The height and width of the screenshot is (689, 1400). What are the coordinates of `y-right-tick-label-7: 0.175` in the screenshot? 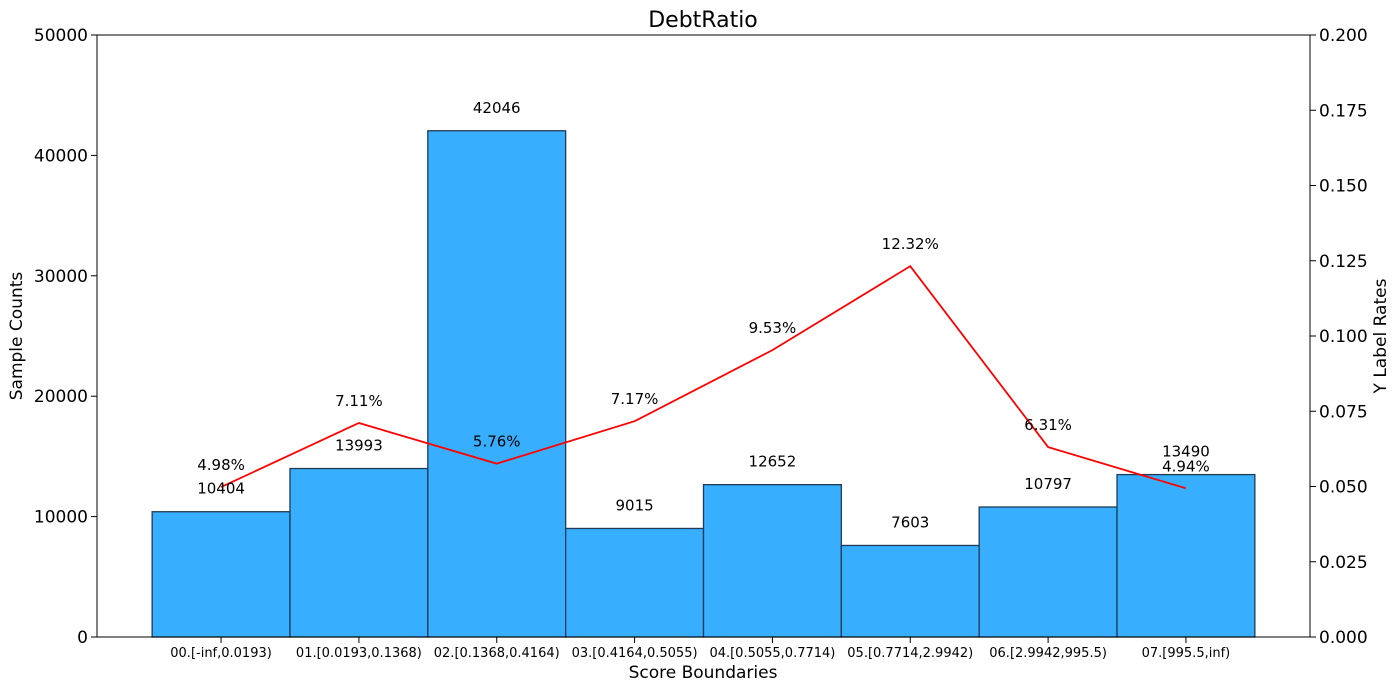 It's located at (1343, 111).